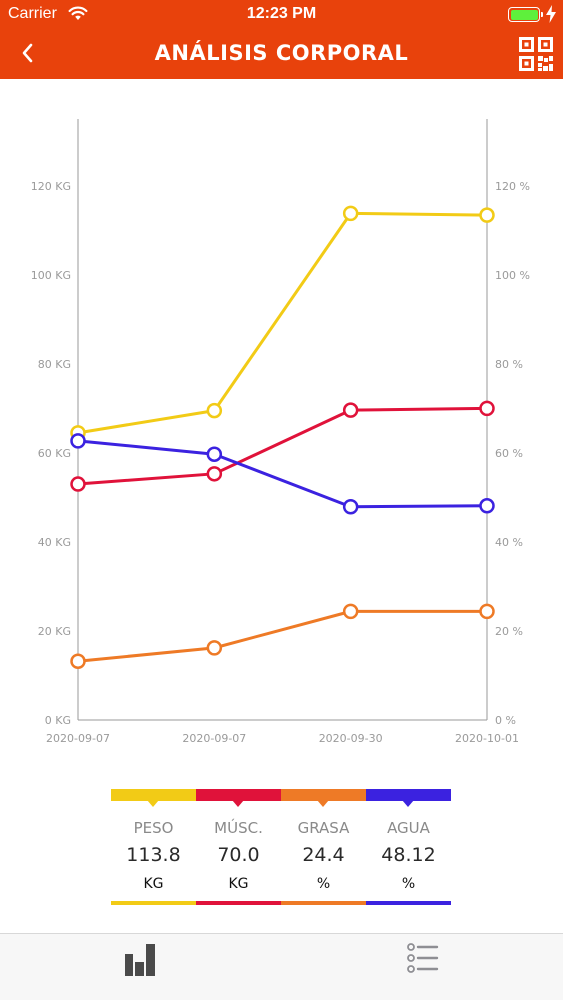 This screenshot has height=1000, width=563. Describe the element at coordinates (351, 738) in the screenshot. I see `x-axis-tick-label: 2020-09-30` at that location.